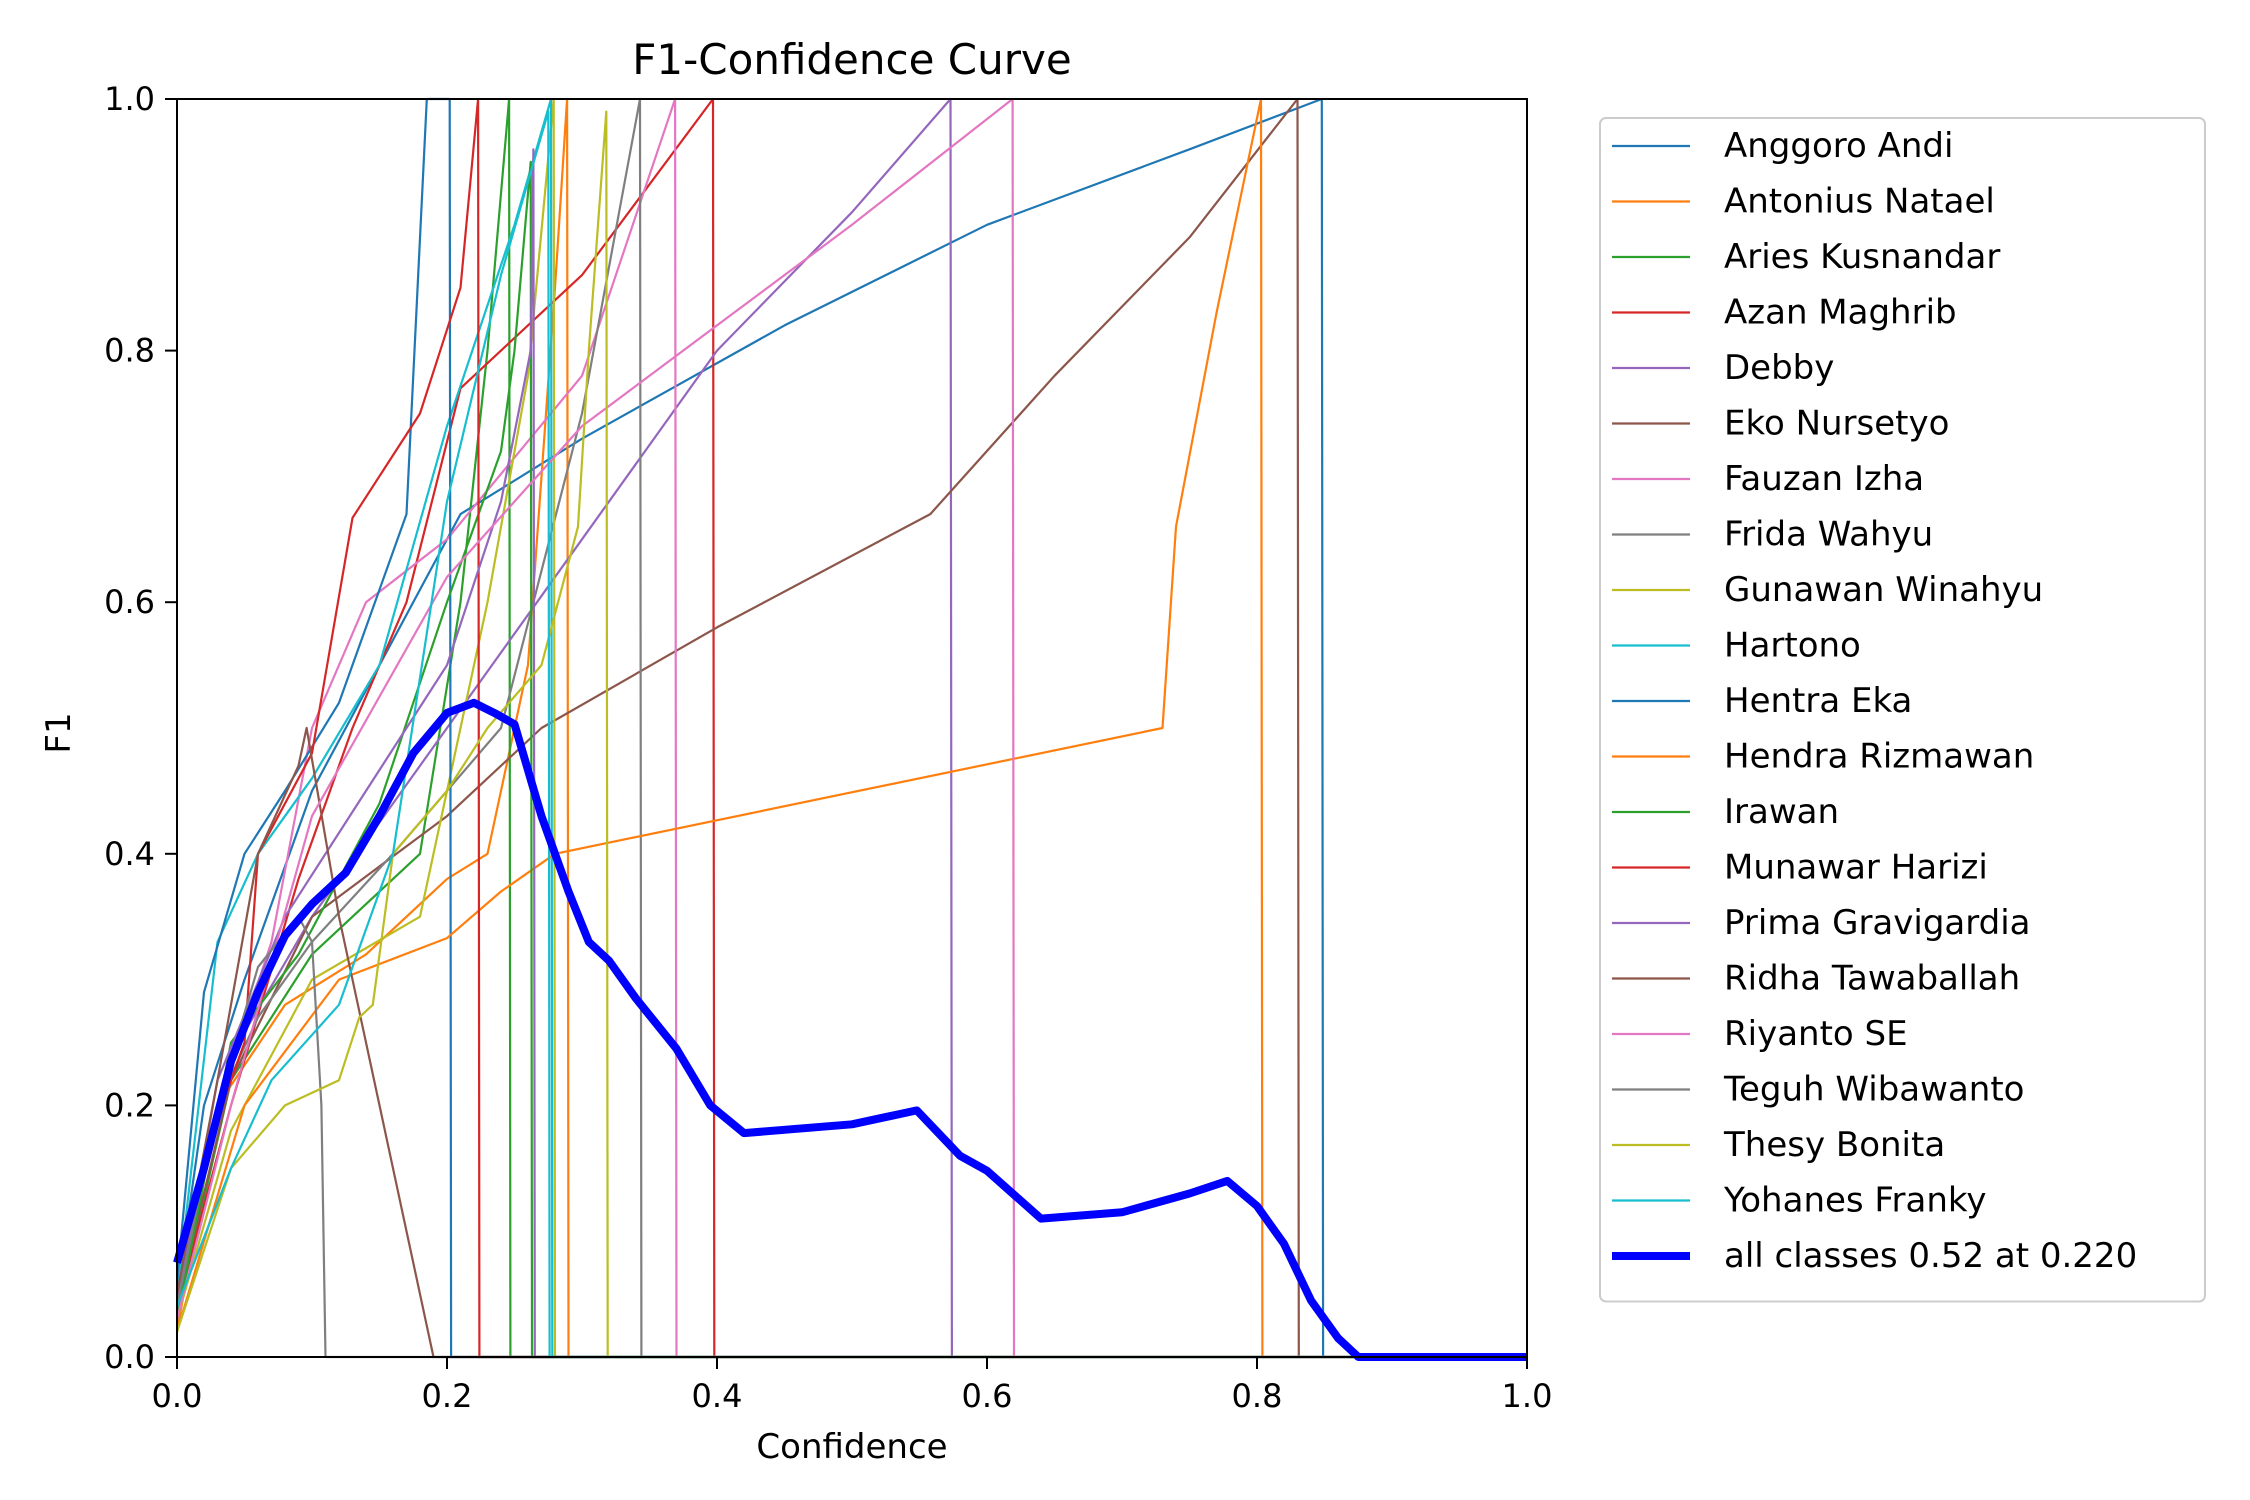 The image size is (2250, 1500). What do you see at coordinates (129, 1357) in the screenshot?
I see `y-tick-label: 0.0` at bounding box center [129, 1357].